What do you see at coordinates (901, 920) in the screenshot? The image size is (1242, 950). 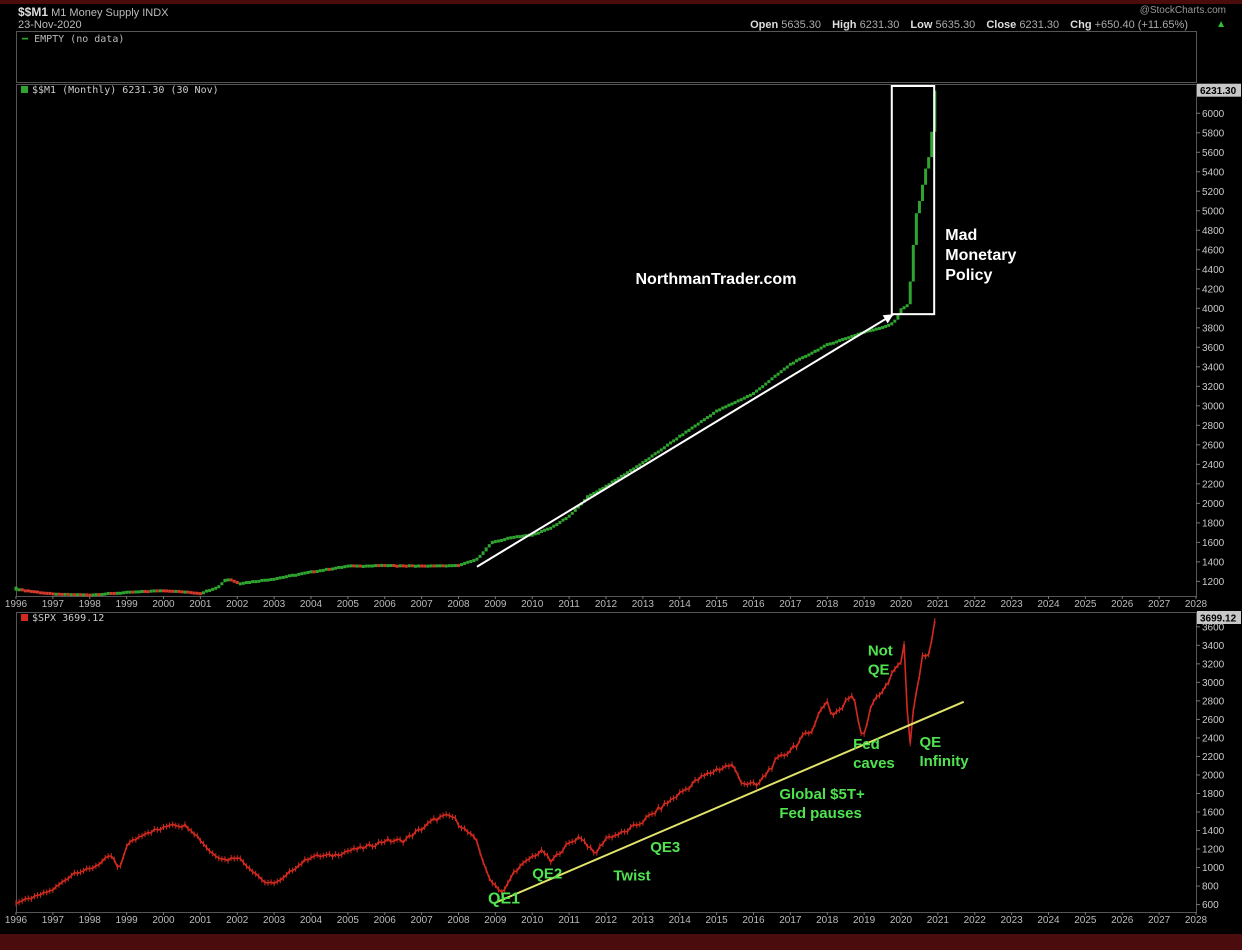 I see `x-tick-label: 2020` at bounding box center [901, 920].